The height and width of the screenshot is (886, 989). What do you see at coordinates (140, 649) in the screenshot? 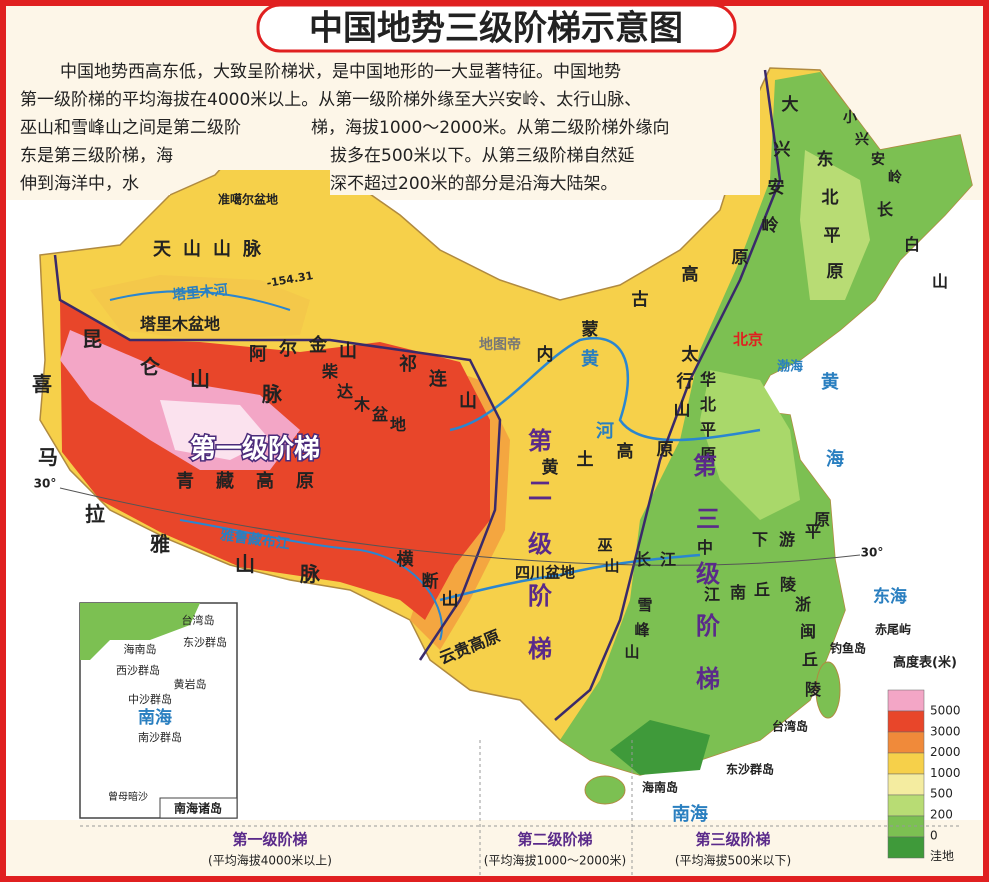
I see `inset-label: 海南岛` at bounding box center [140, 649].